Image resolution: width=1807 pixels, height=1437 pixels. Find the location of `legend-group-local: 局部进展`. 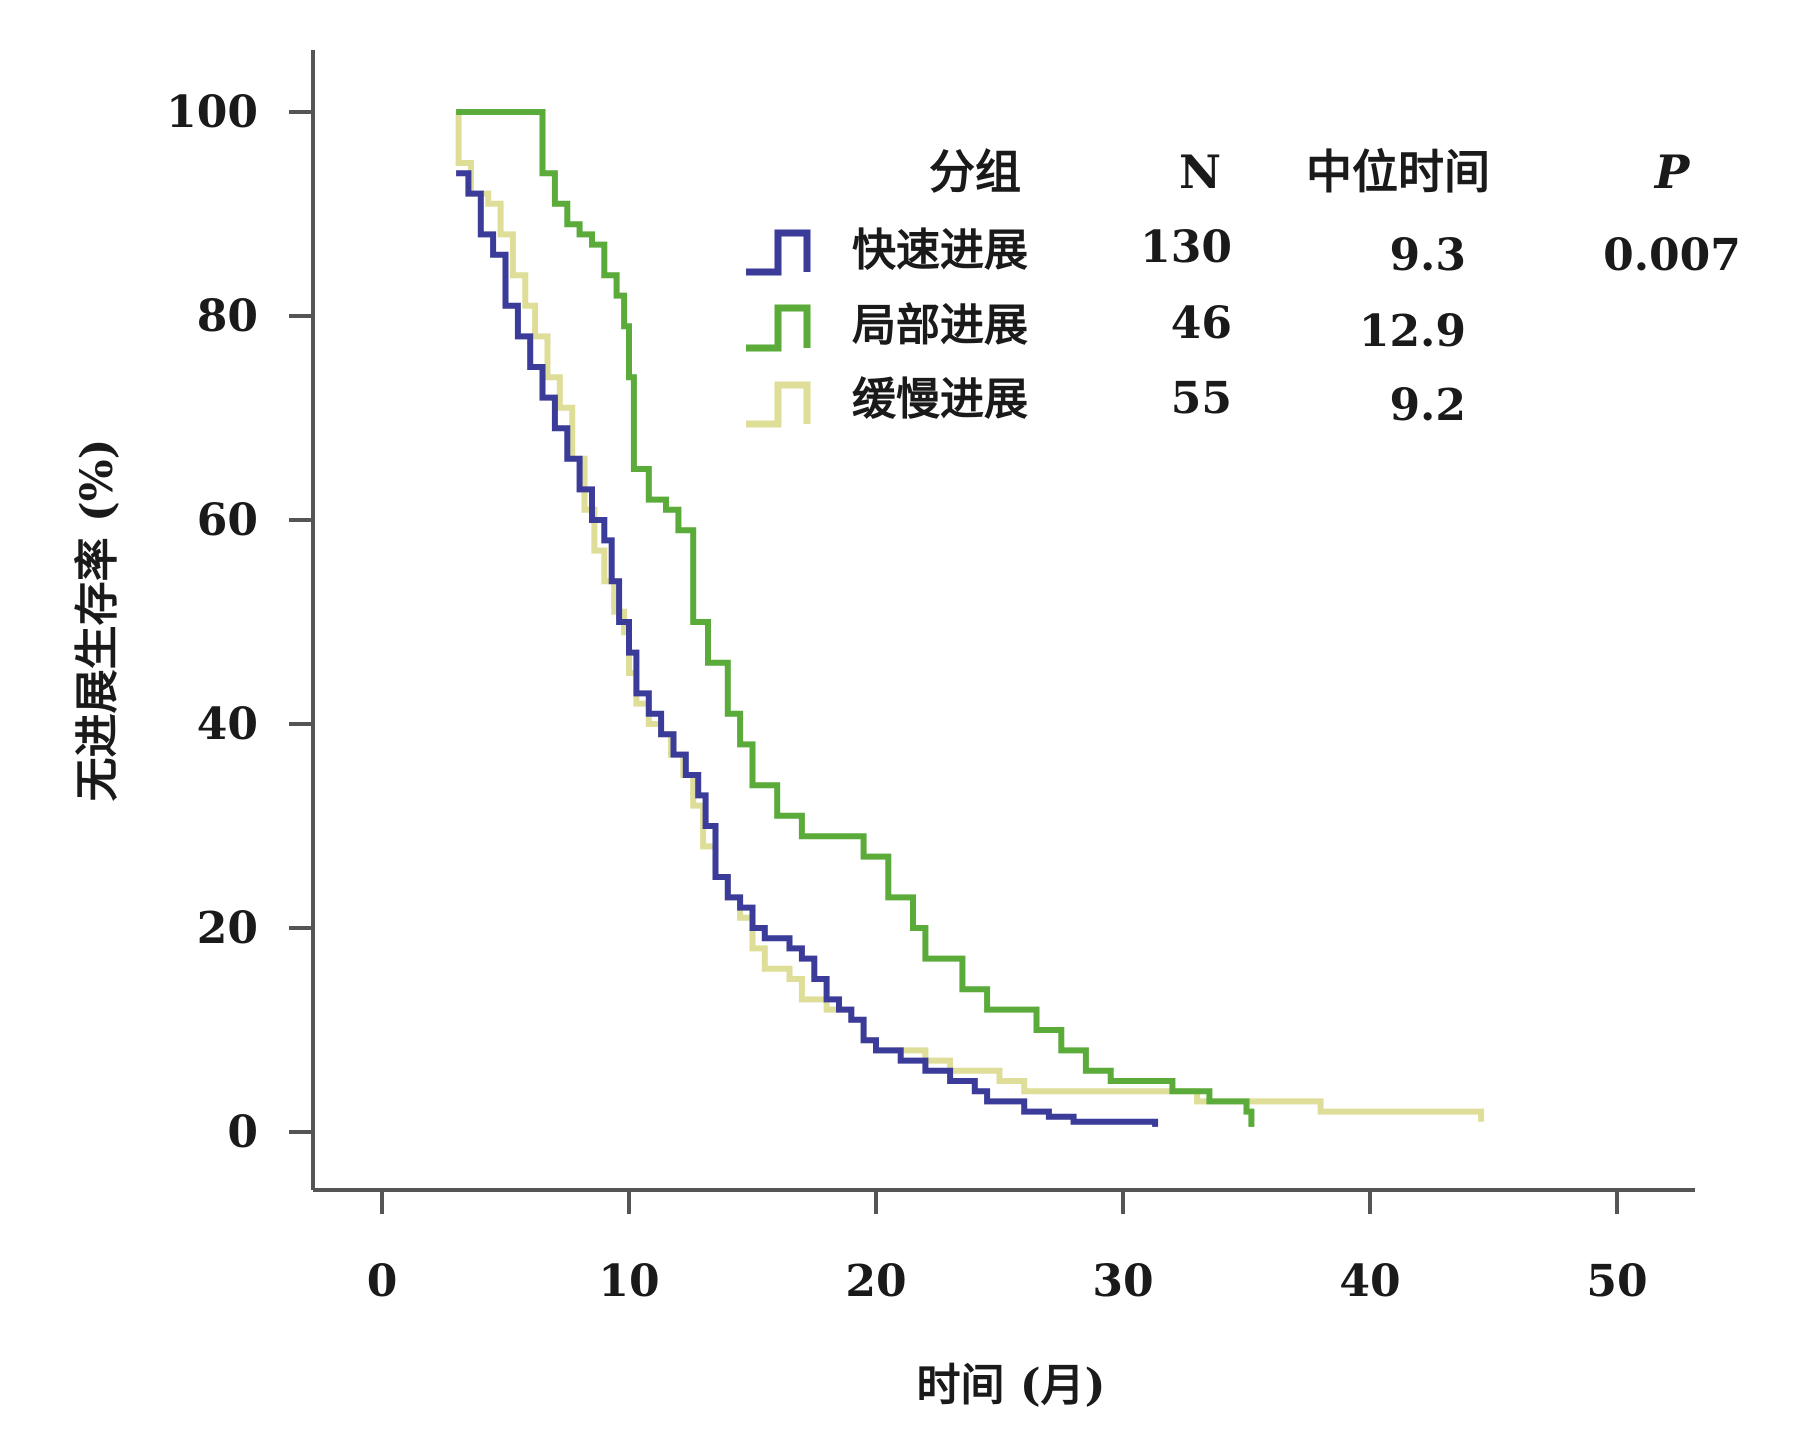

legend-group-local: 局部进展 is located at coordinates (940, 325).